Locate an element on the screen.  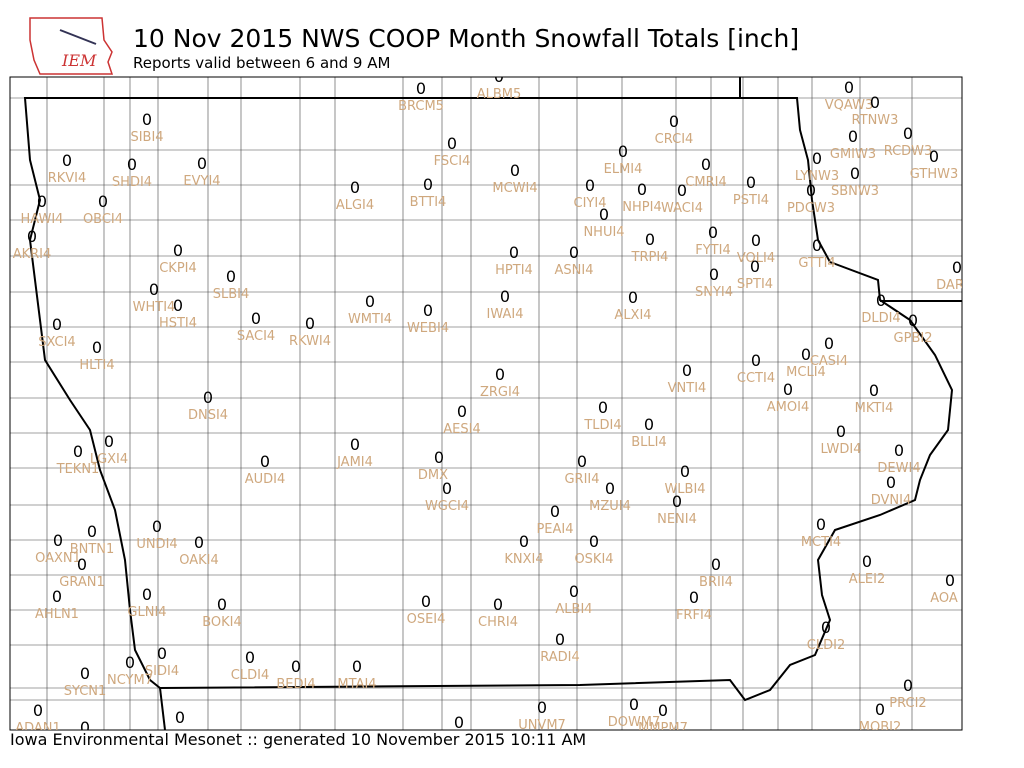
station-id: SBNW3 is located at coordinates (855, 191).